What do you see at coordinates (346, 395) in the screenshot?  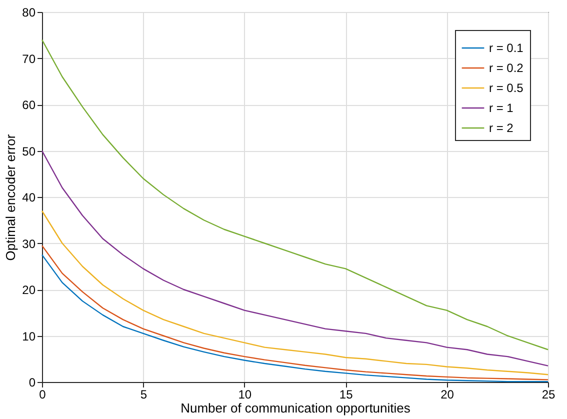 I see `x-tick-label: 15` at bounding box center [346, 395].